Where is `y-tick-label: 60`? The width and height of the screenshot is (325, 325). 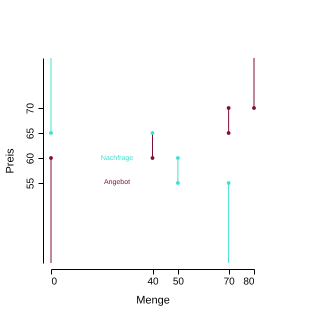 y-tick-label: 60 is located at coordinates (31, 158).